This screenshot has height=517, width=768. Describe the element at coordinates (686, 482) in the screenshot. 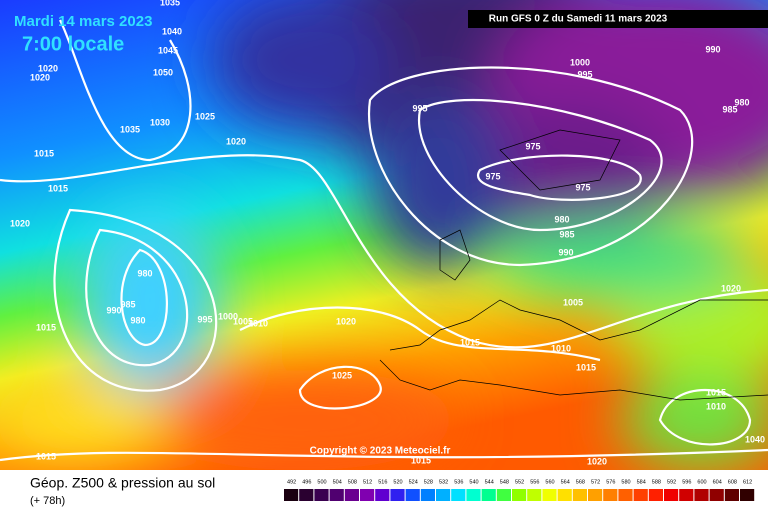

I see `scale-label: 596` at that location.